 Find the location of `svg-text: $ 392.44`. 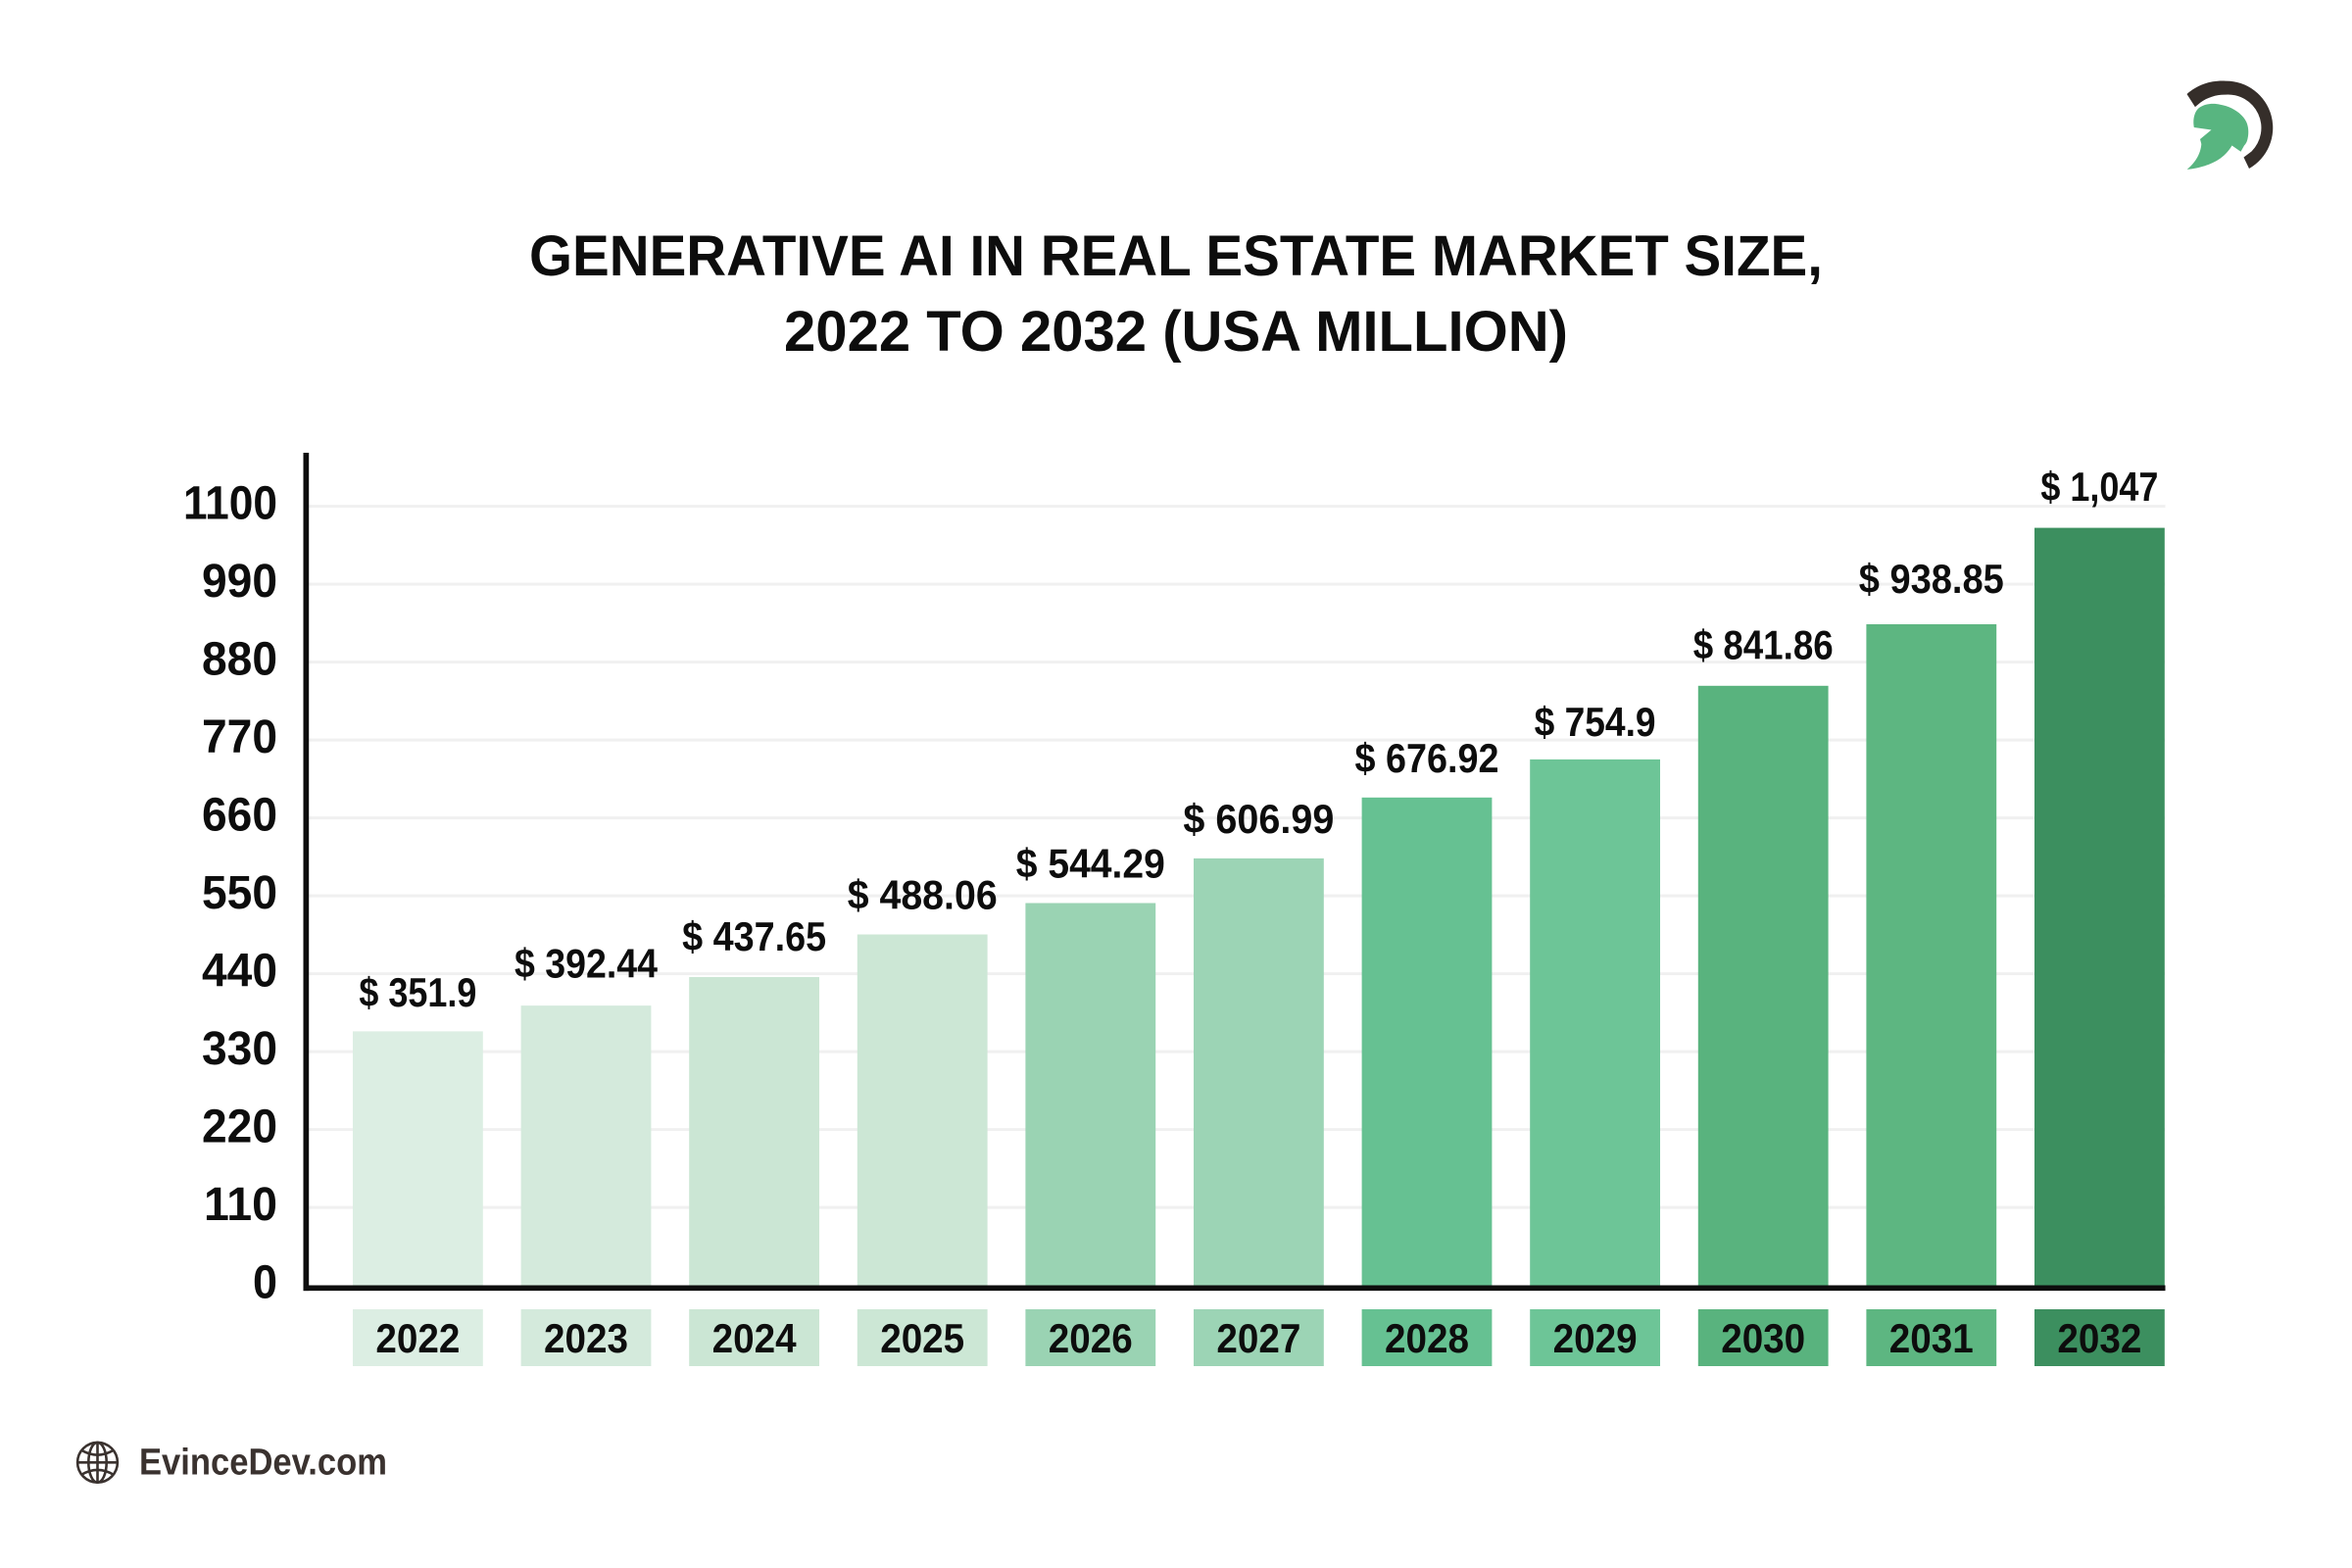

svg-text: $ 392.44 is located at coordinates (586, 963).